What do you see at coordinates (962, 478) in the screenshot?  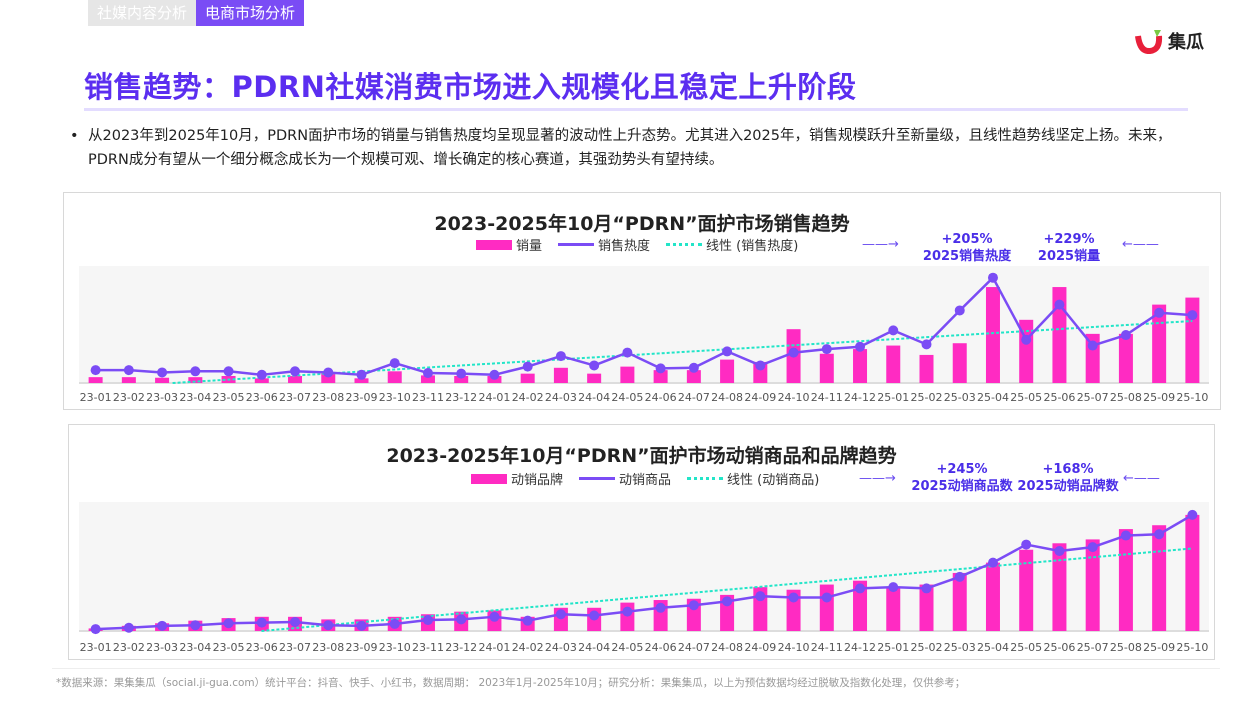 I see `annotation-products: +245% 2025动销商品数` at bounding box center [962, 478].